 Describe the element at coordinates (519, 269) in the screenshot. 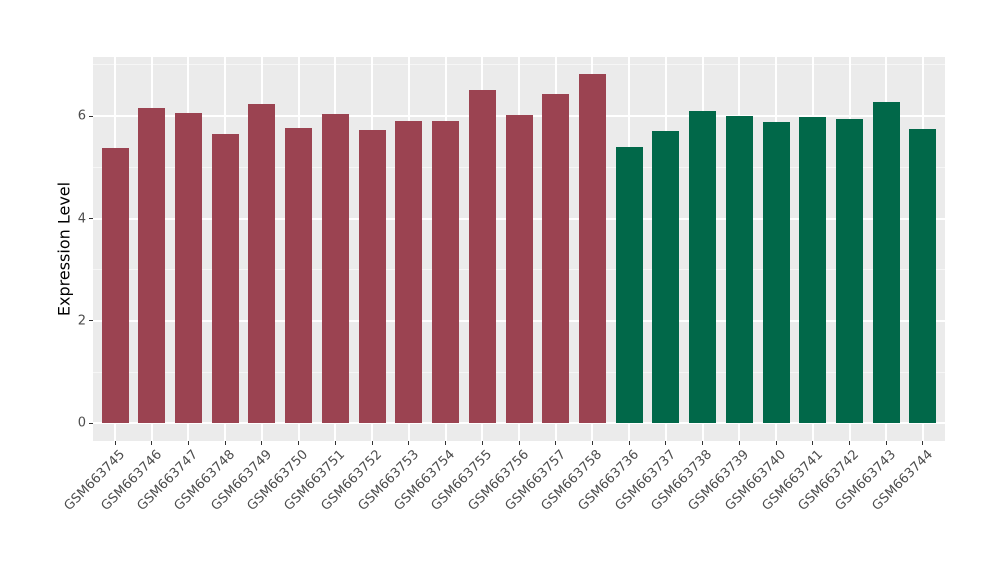

I see `bar-GSM663756` at that location.